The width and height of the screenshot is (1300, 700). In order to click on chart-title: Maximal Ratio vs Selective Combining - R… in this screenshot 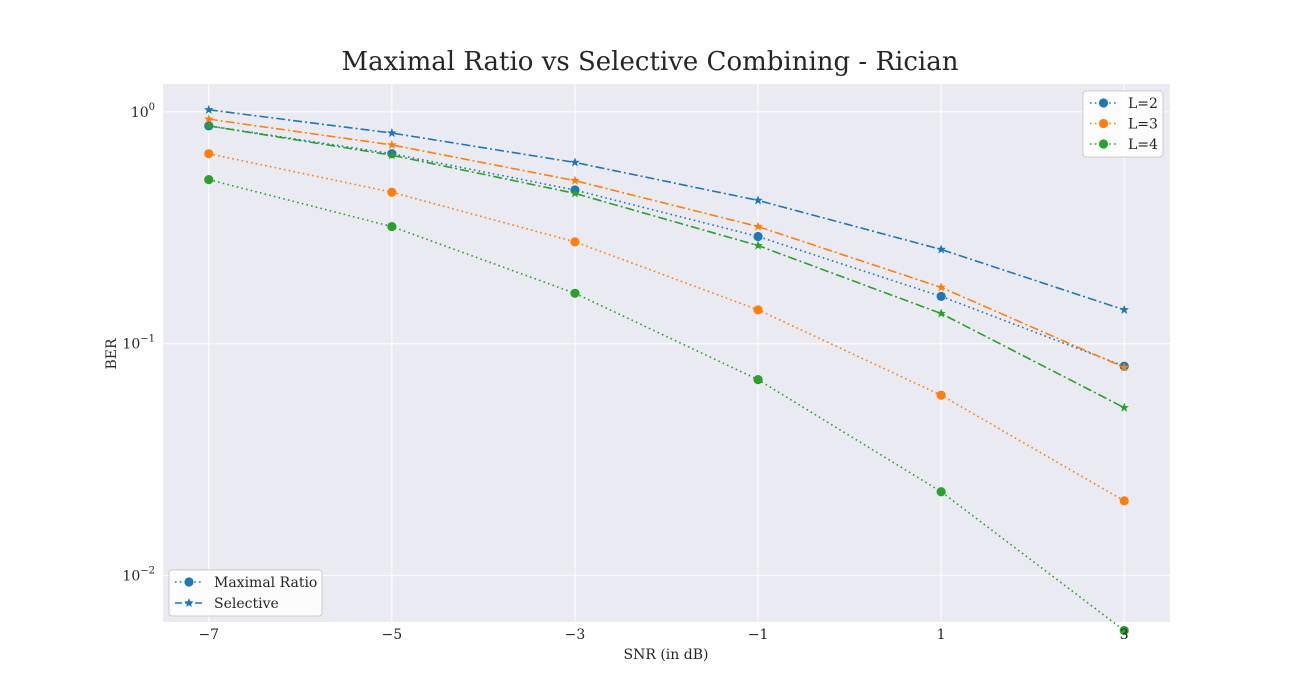, I will do `click(650, 62)`.